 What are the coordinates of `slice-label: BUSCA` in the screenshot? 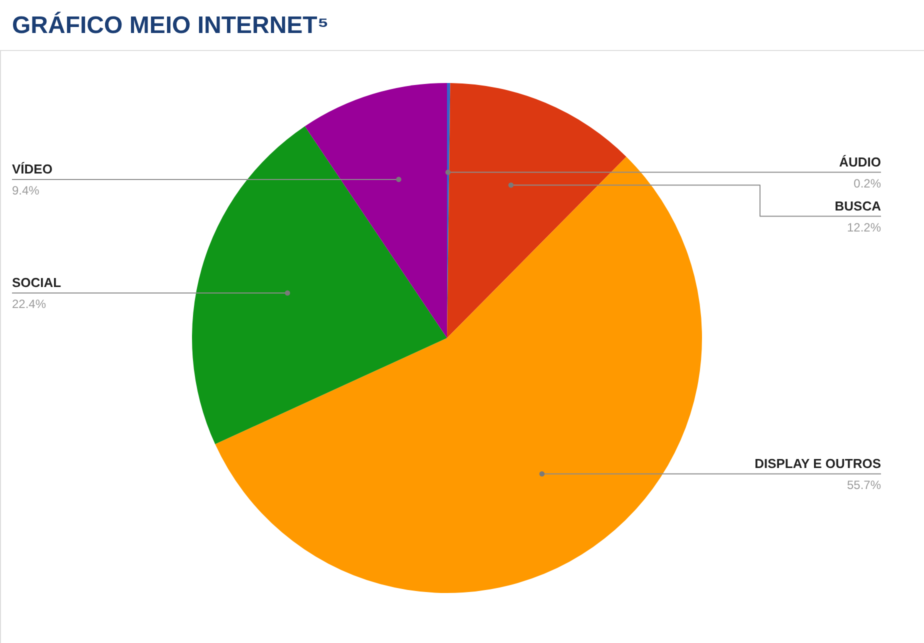 It's located at (858, 206).